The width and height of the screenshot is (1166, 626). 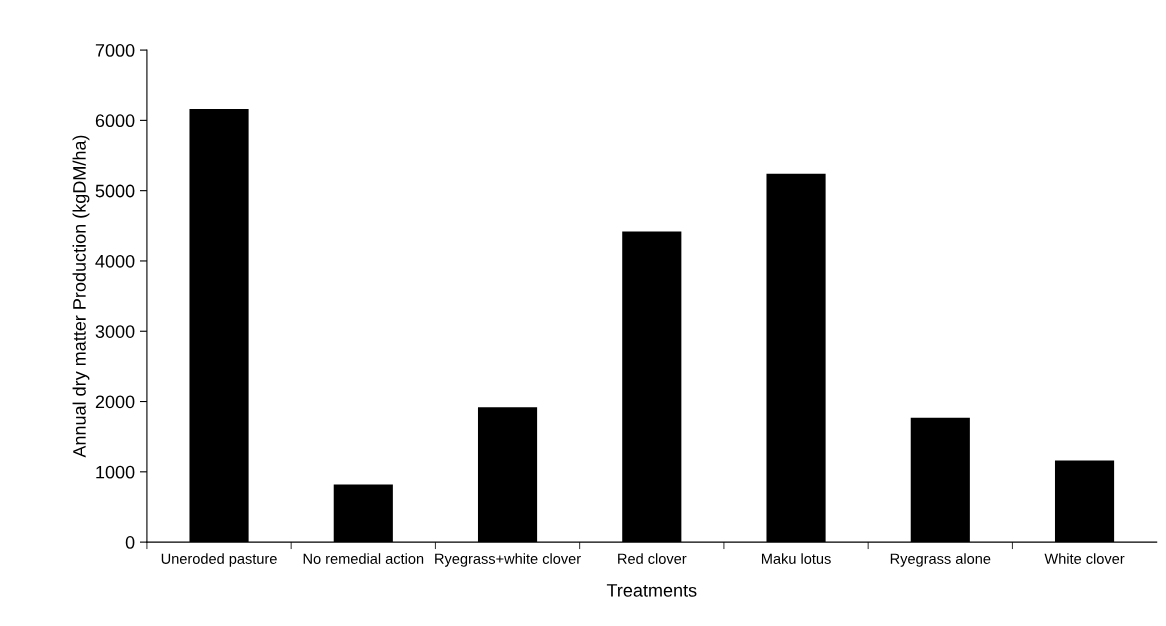 I want to click on y-tick-label: 2000, so click(x=115, y=402).